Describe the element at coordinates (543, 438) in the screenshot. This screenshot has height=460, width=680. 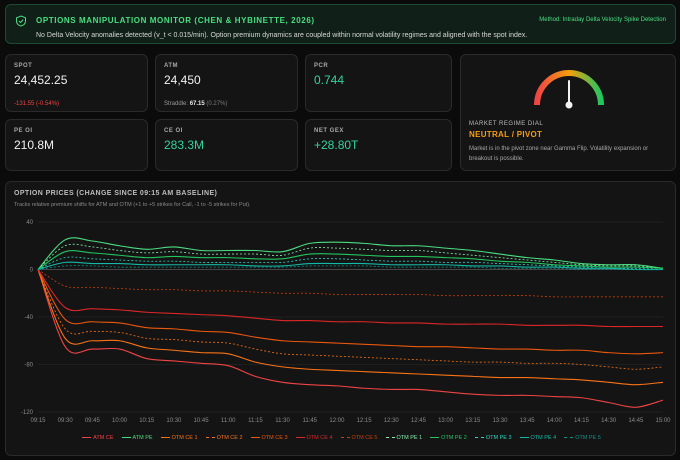
I see `legend-label: OTM PE 4` at that location.